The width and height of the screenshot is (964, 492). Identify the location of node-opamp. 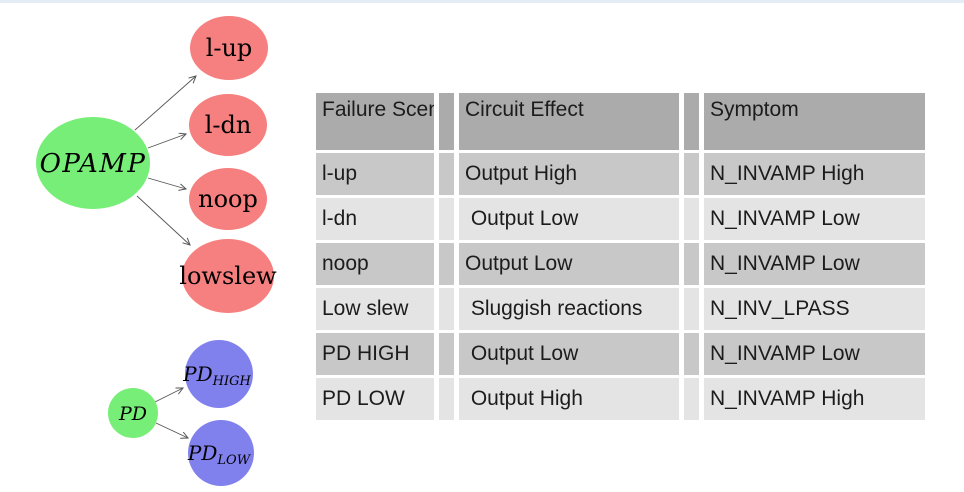
(93, 163).